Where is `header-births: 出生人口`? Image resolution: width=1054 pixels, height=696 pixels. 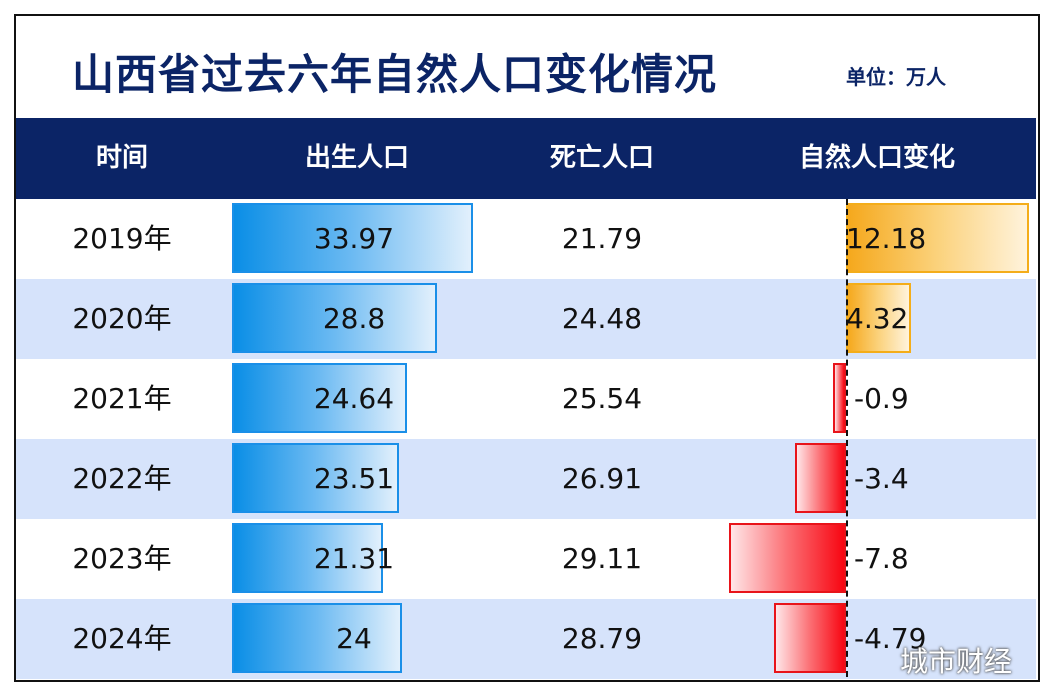 header-births: 出生人口 is located at coordinates (356, 158).